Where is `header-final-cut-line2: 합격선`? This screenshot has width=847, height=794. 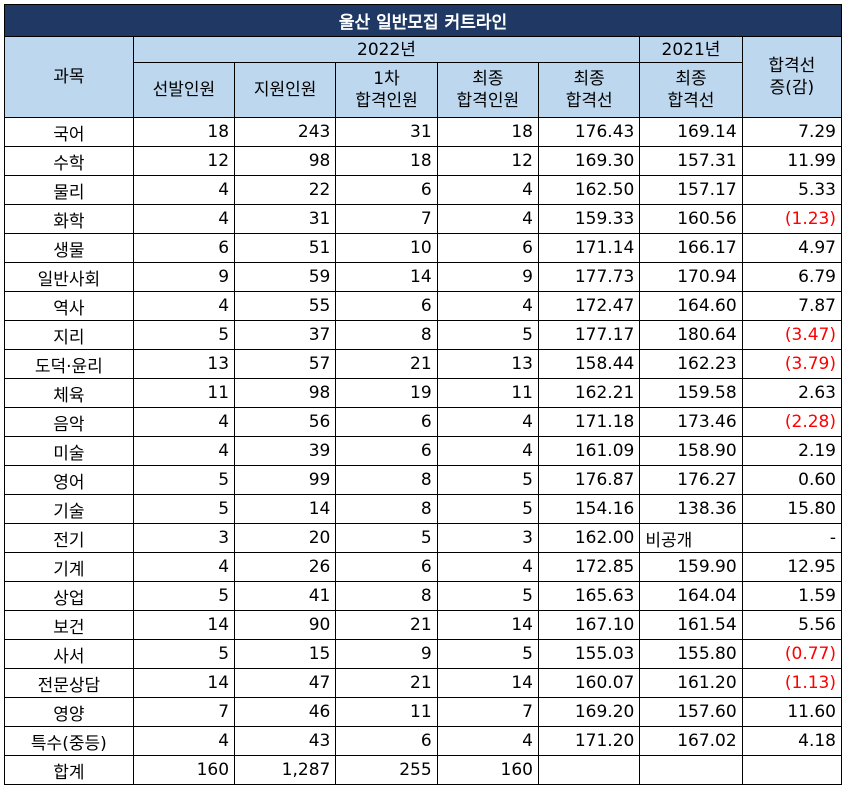 header-final-cut-line2: 합격선 is located at coordinates (589, 101).